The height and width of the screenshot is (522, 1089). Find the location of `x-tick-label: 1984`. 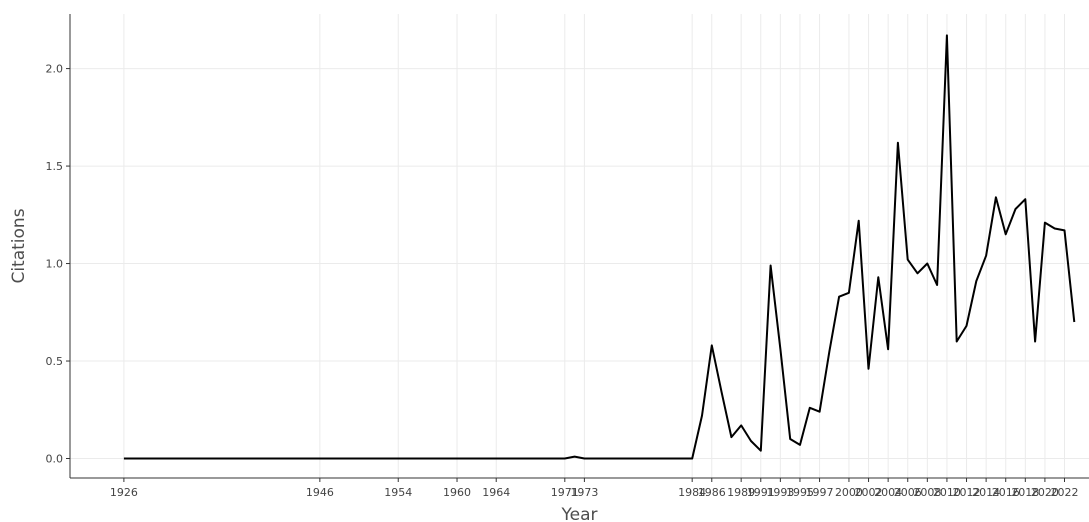

x-tick-label: 1984 is located at coordinates (692, 492).